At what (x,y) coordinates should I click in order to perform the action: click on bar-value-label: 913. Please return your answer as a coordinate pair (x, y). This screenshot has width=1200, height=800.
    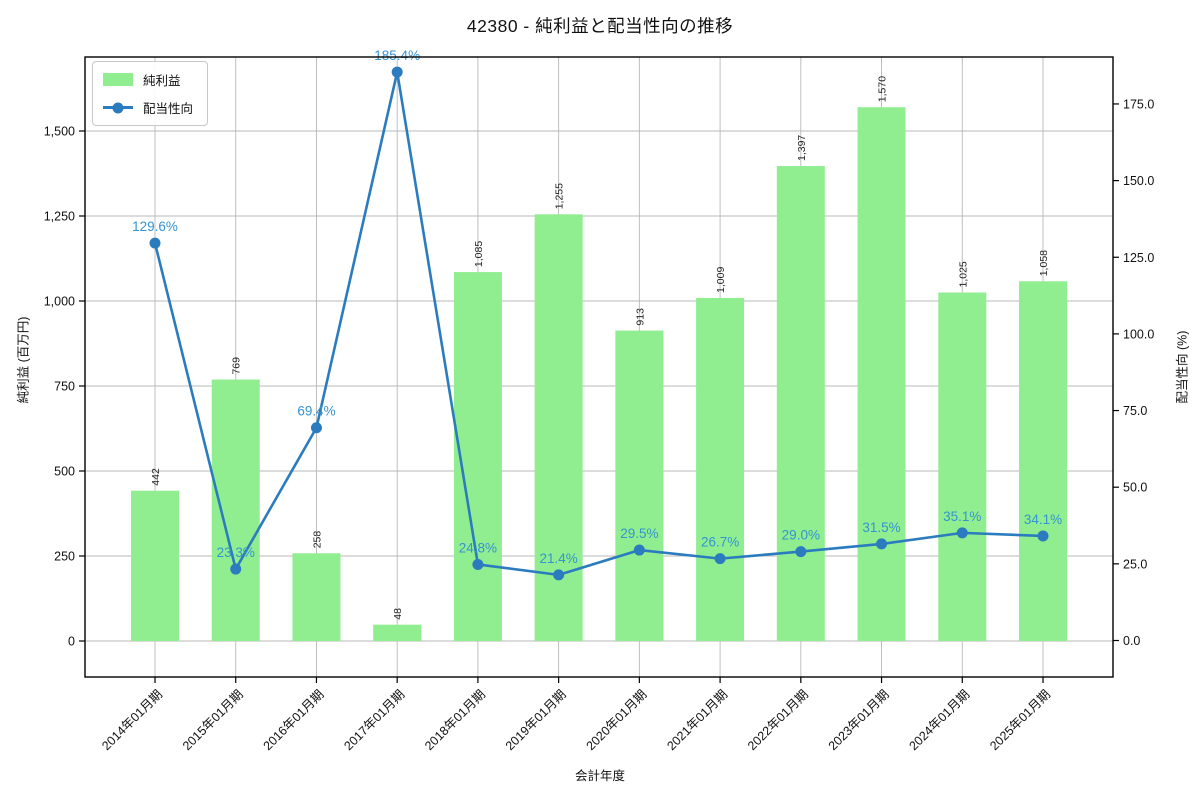
    Looking at the image, I should click on (640, 317).